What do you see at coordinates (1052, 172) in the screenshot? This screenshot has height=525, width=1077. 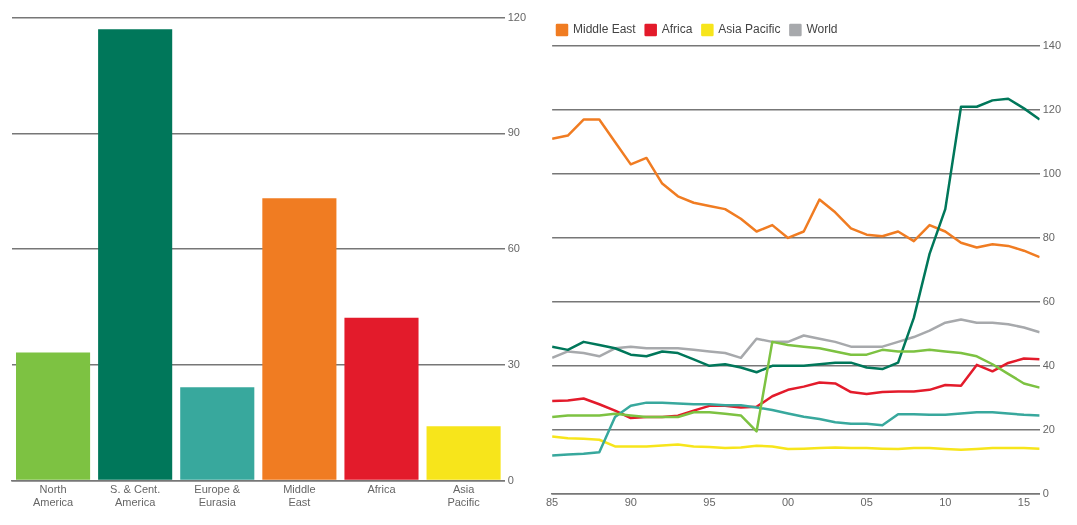 I see `y-tick-label: 100` at bounding box center [1052, 172].